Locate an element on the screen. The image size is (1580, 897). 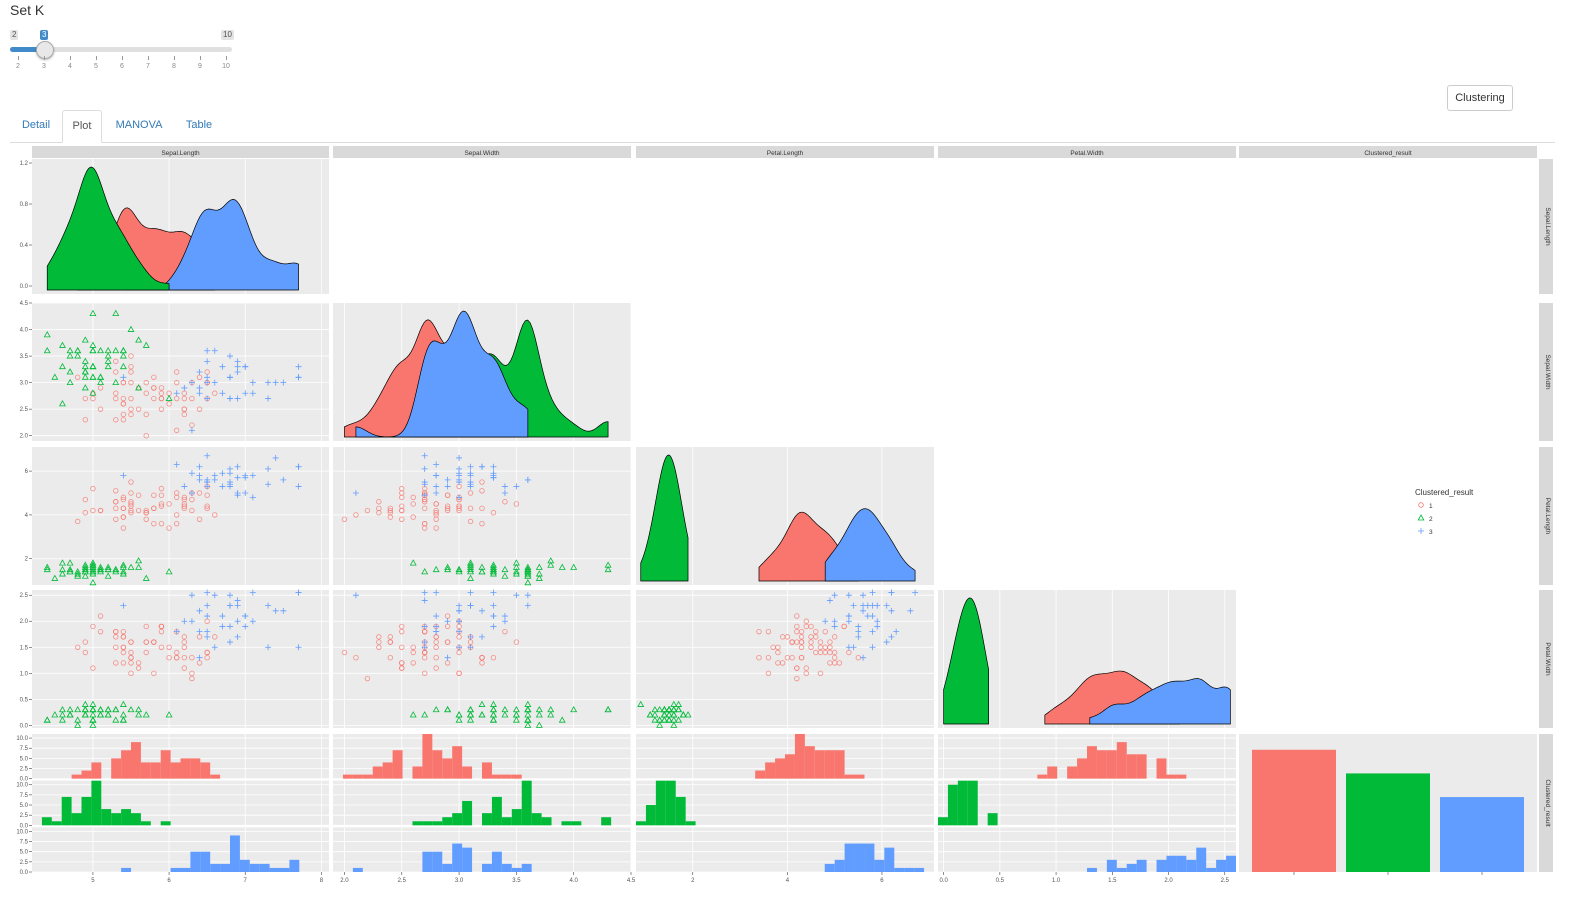
axis-tick-label: 5.0 is located at coordinates (24, 759).